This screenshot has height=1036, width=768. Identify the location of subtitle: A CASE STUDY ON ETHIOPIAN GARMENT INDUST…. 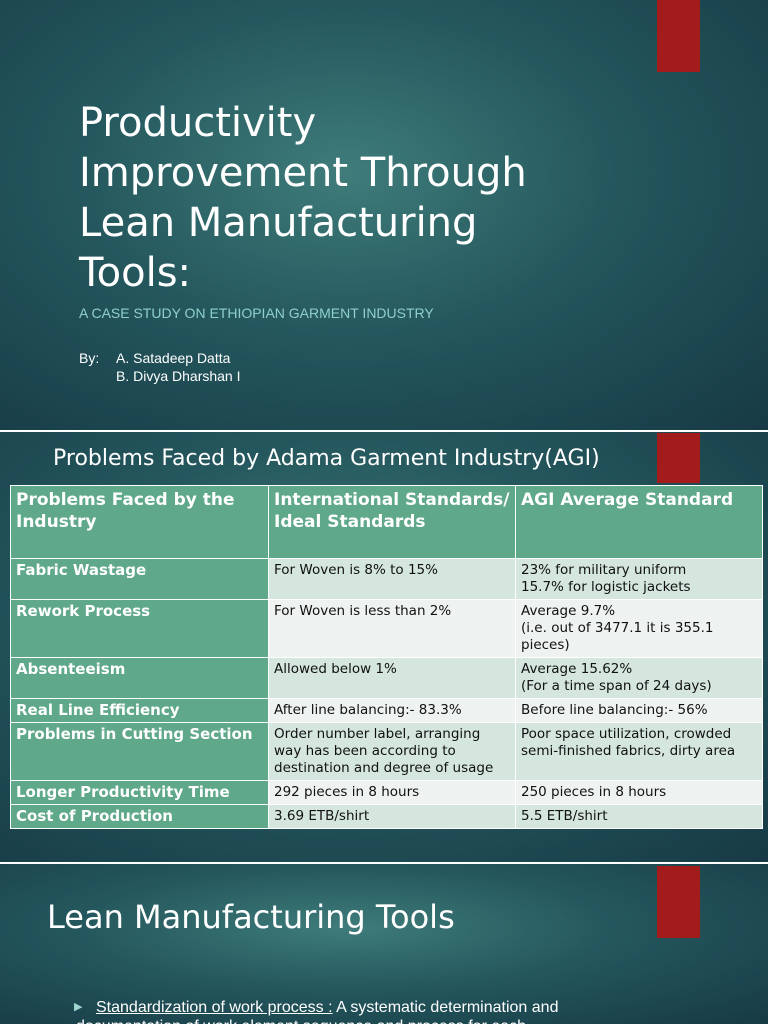
(256, 313).